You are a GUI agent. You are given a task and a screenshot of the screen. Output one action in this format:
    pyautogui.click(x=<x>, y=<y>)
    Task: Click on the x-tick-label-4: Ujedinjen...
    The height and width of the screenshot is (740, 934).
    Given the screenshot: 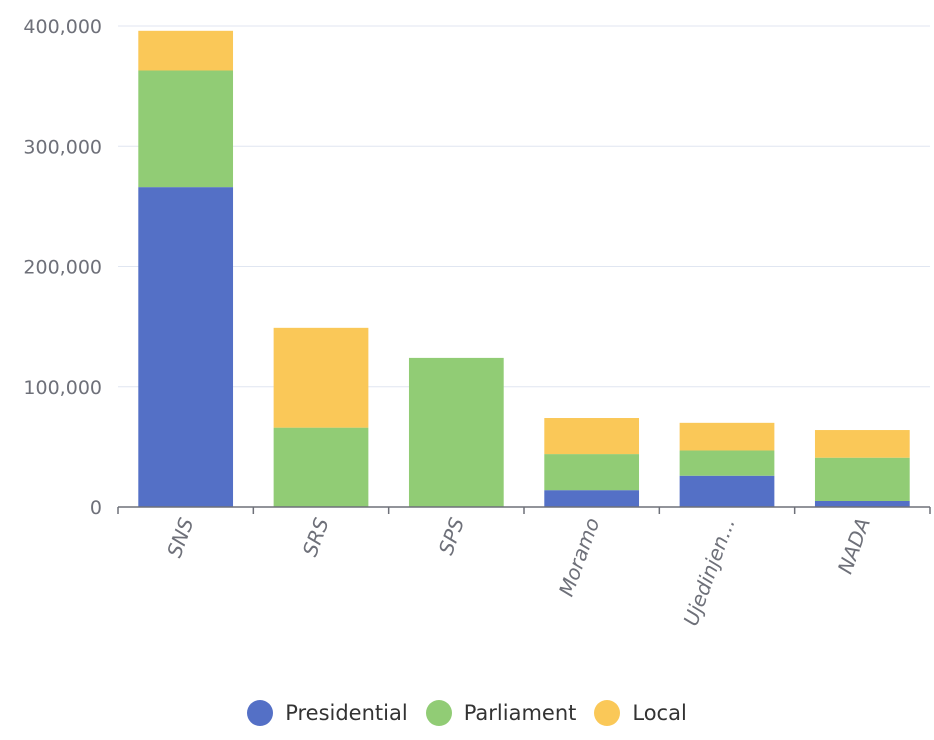 What is the action you would take?
    pyautogui.click(x=708, y=572)
    